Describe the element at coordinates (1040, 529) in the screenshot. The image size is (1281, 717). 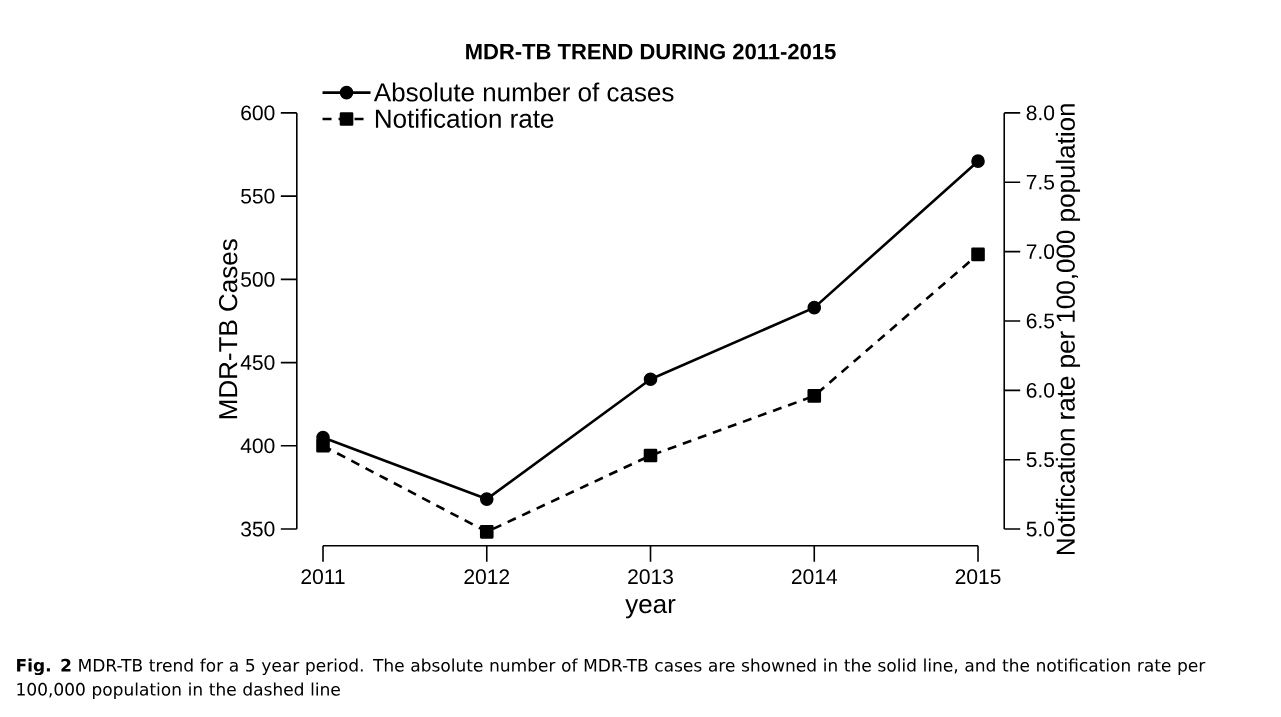
I see `y2-tick-label: 5.0` at that location.